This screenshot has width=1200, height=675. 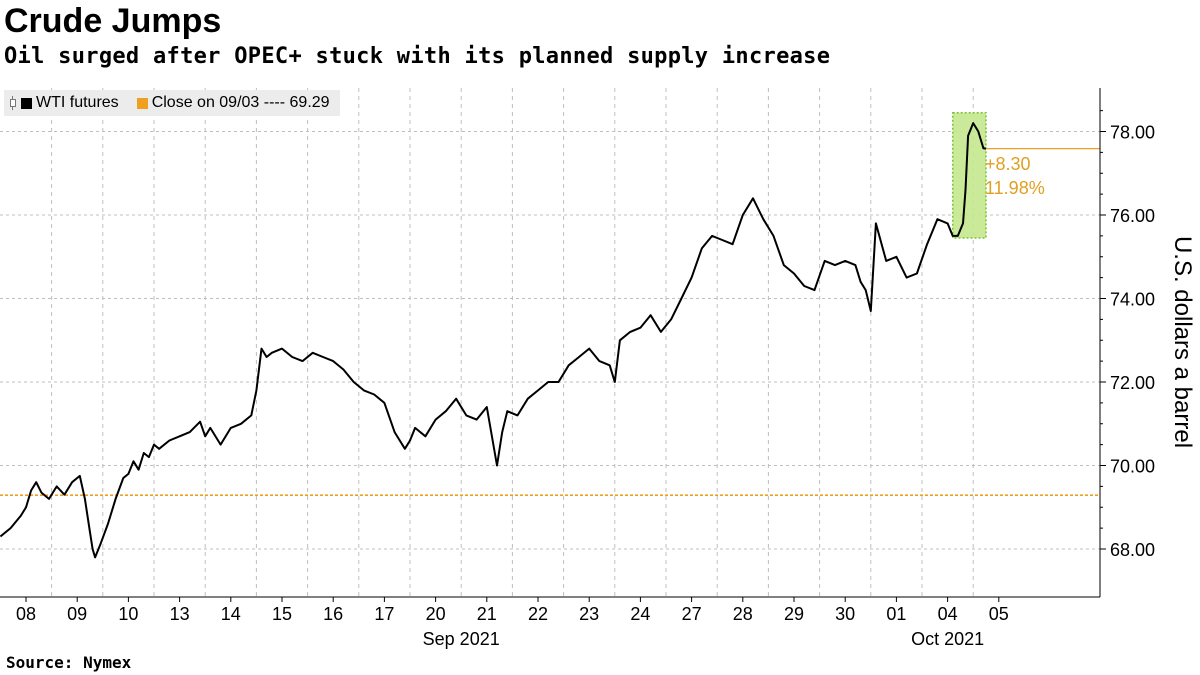 What do you see at coordinates (1132, 467) in the screenshot?
I see `y-tick-label: 70.00` at bounding box center [1132, 467].